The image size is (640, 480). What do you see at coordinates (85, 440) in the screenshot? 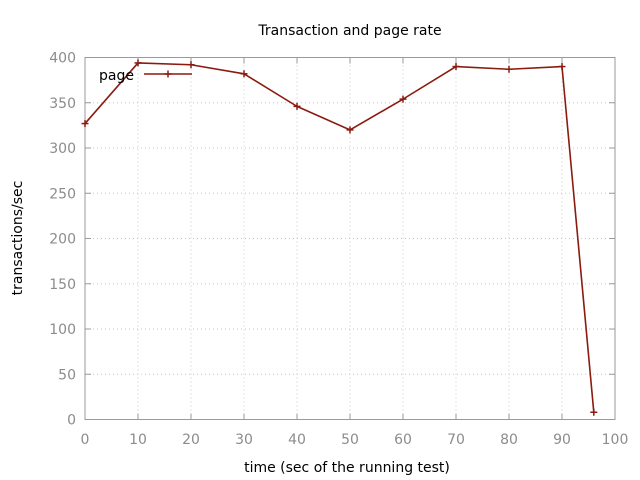
I see `x-tick-label: 0` at bounding box center [85, 440].